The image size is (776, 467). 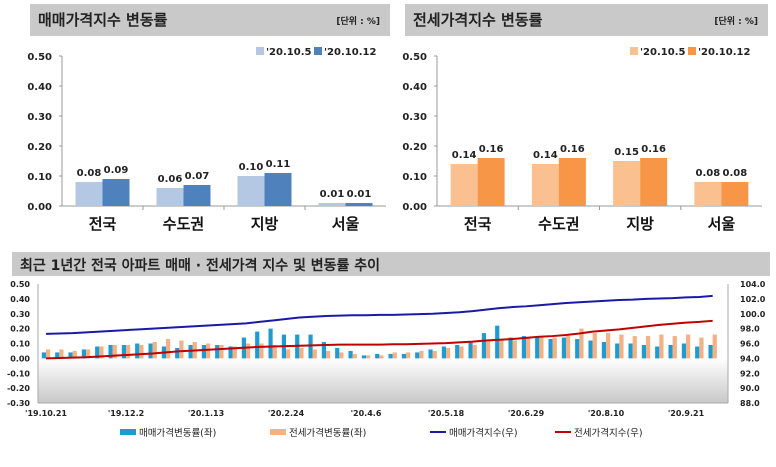 What do you see at coordinates (414, 87) in the screenshot?
I see `y-tick-label: 0.40` at bounding box center [414, 87].